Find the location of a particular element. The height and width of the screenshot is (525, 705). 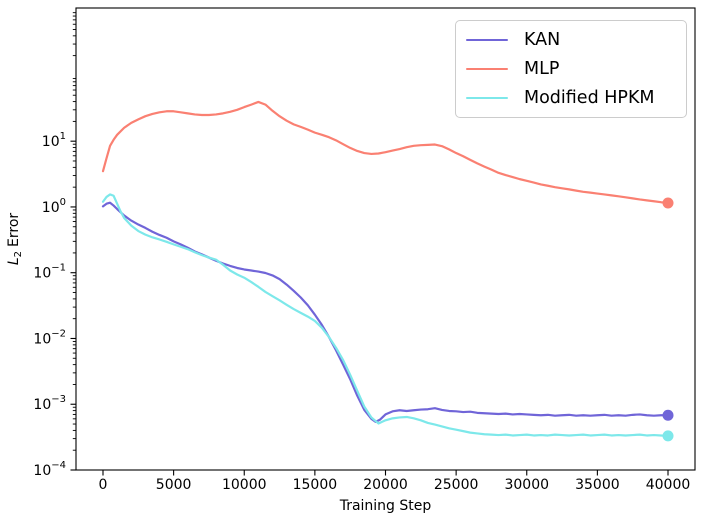

legend-item-mlp: MLP is located at coordinates (576, 69).